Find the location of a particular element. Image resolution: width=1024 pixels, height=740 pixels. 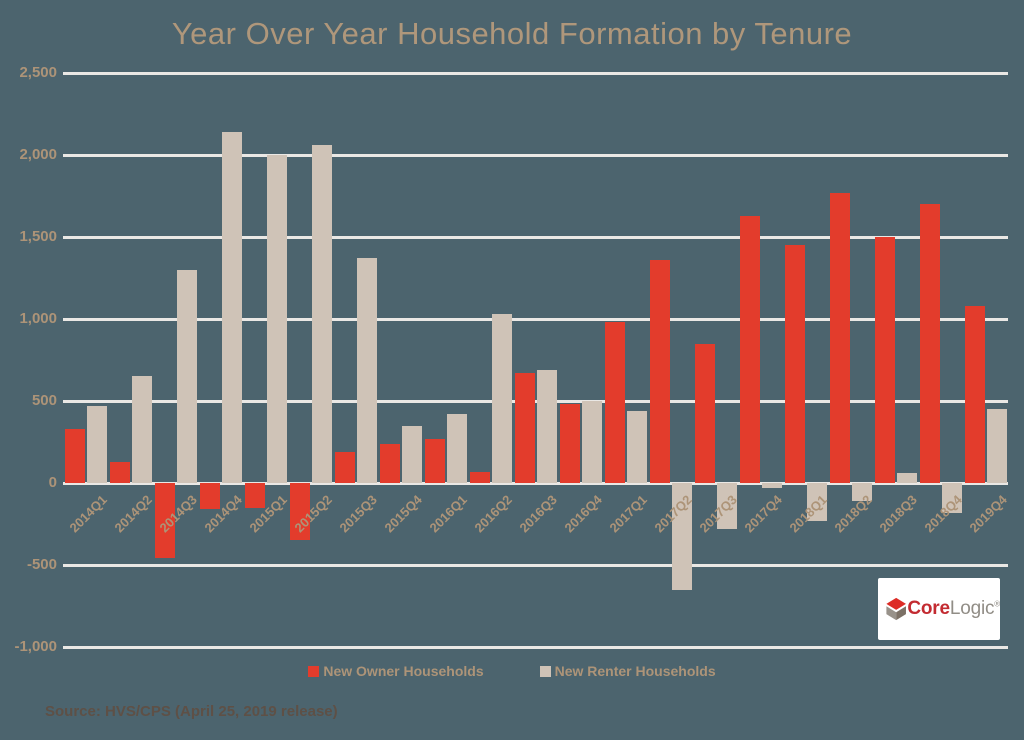

y-axis-label-1000: 1,000 is located at coordinates (38, 318).